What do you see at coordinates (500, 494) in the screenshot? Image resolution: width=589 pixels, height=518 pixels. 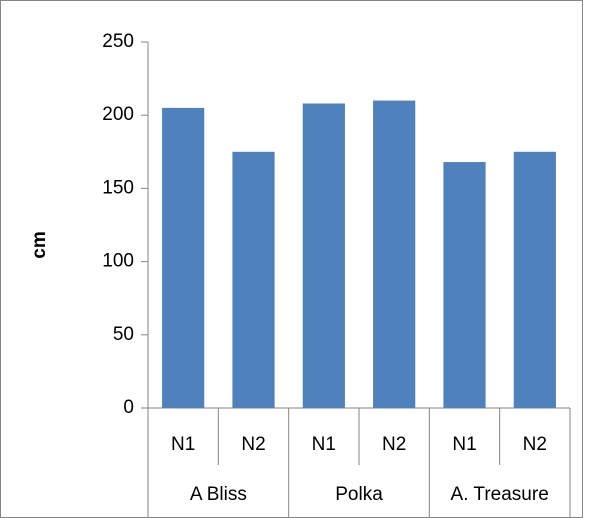 I see `group-label: A. Treasure` at bounding box center [500, 494].